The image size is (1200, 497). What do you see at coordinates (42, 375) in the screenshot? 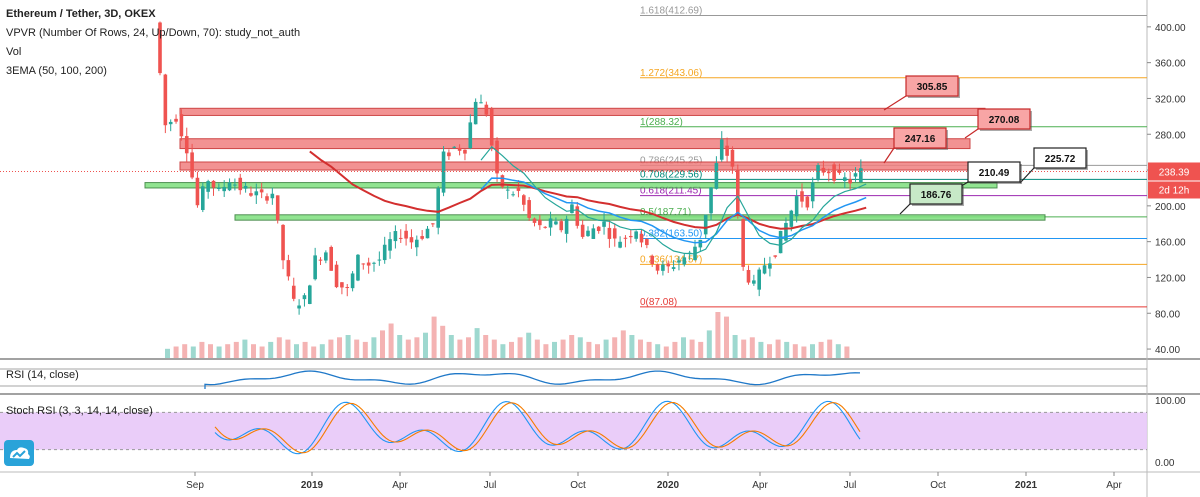
I see `rsi-label: RSI (14, close)` at bounding box center [42, 375].